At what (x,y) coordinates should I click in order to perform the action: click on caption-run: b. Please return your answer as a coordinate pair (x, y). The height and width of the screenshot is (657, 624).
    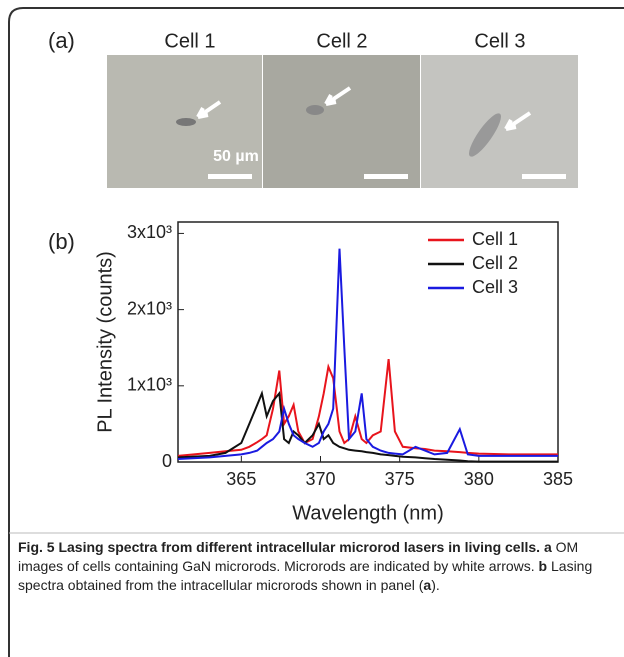
    Looking at the image, I should click on (543, 566).